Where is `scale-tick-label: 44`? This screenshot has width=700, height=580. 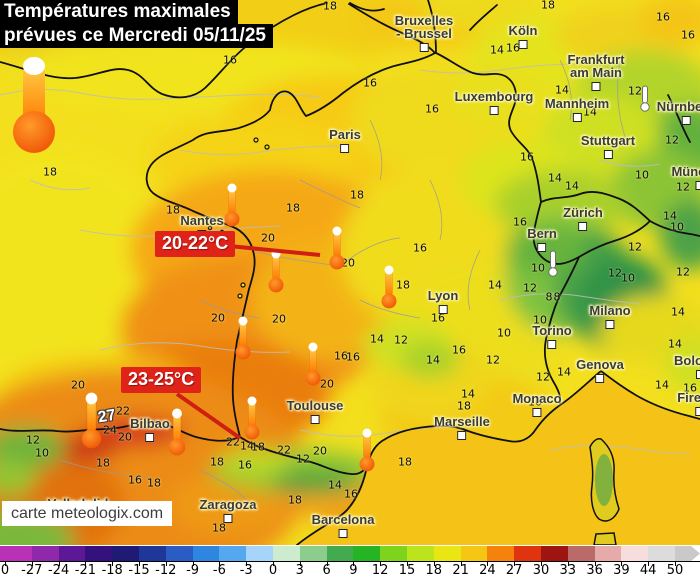
scale-tick-label: 44 is located at coordinates (648, 570).